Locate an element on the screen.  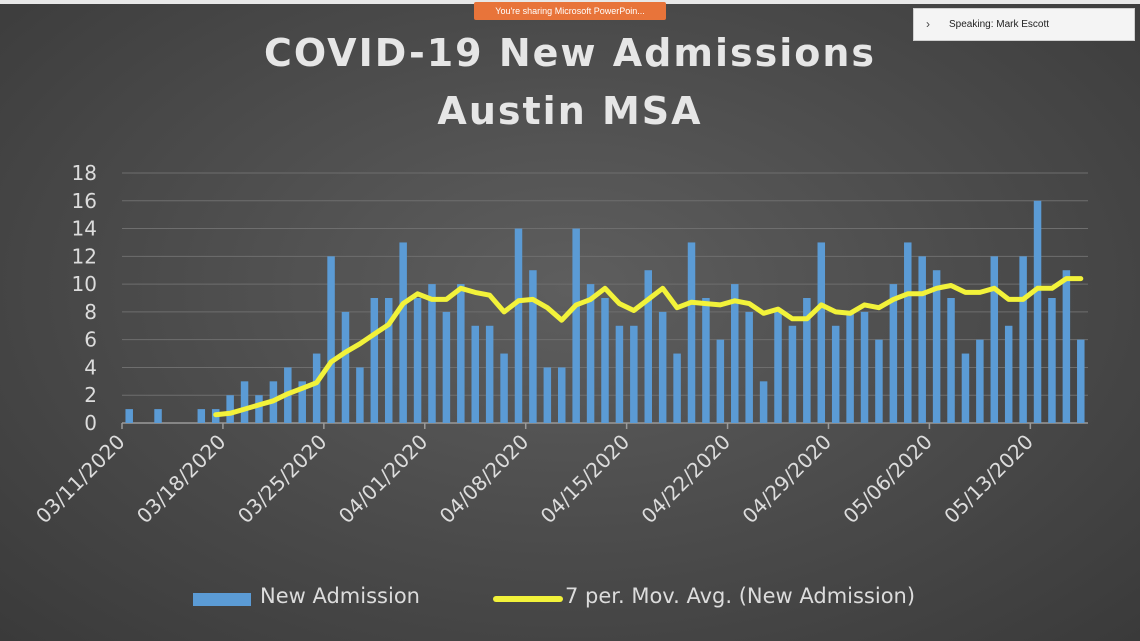
legend-item-bars: New Admission is located at coordinates (323, 599).